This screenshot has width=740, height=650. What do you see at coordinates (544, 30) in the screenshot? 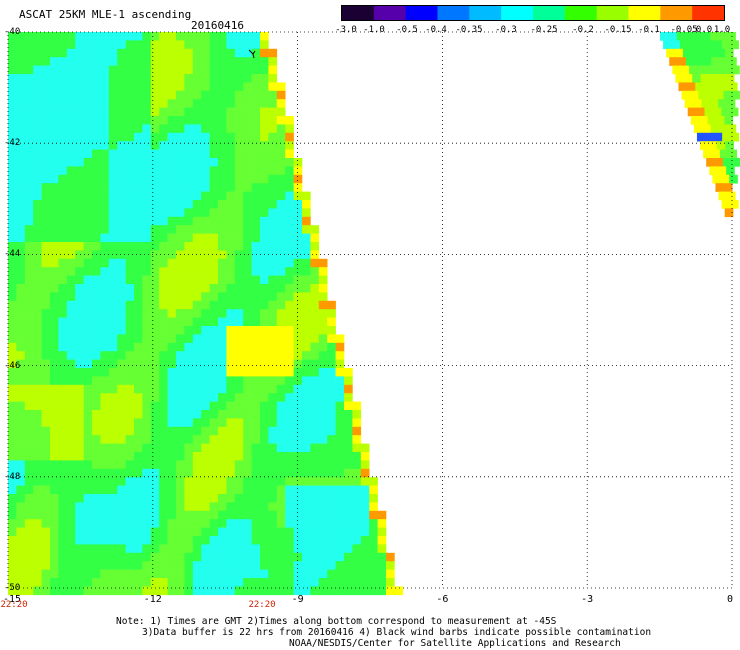
I see `colorbar-tick-label: -0.25` at bounding box center [544, 30].